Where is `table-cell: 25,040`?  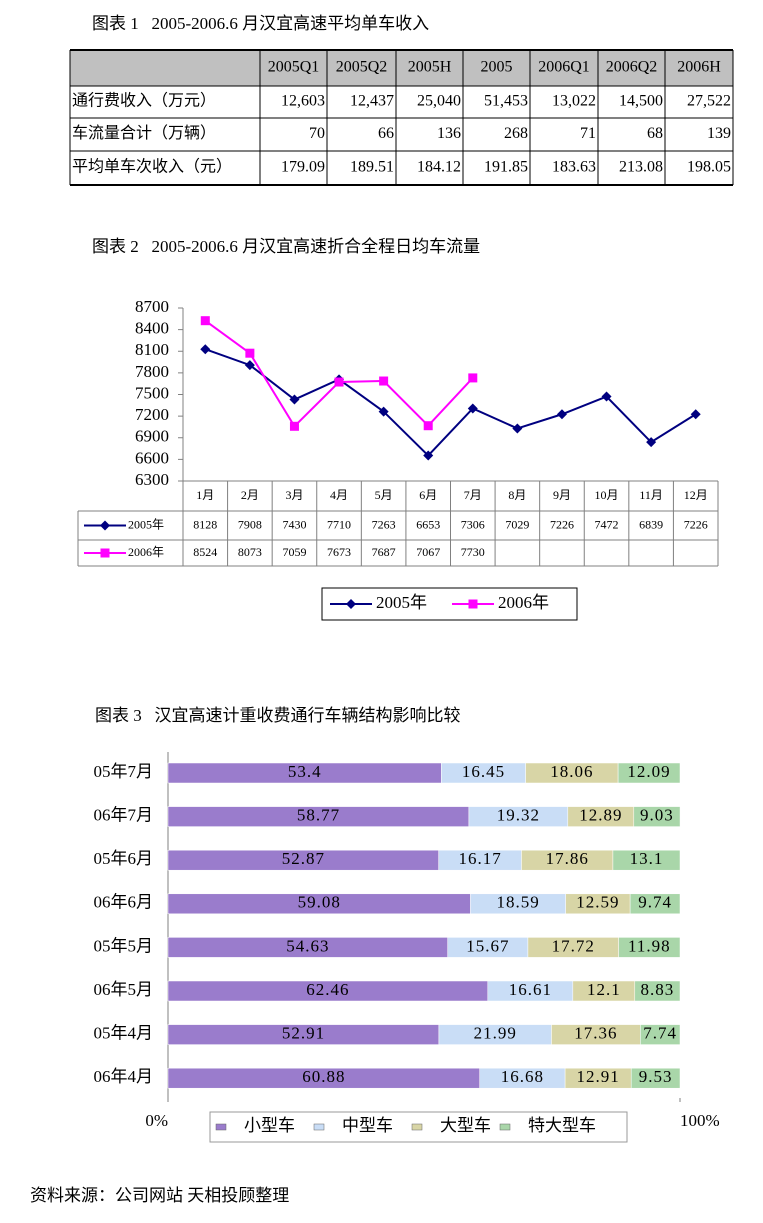
table-cell: 25,040 is located at coordinates (439, 101).